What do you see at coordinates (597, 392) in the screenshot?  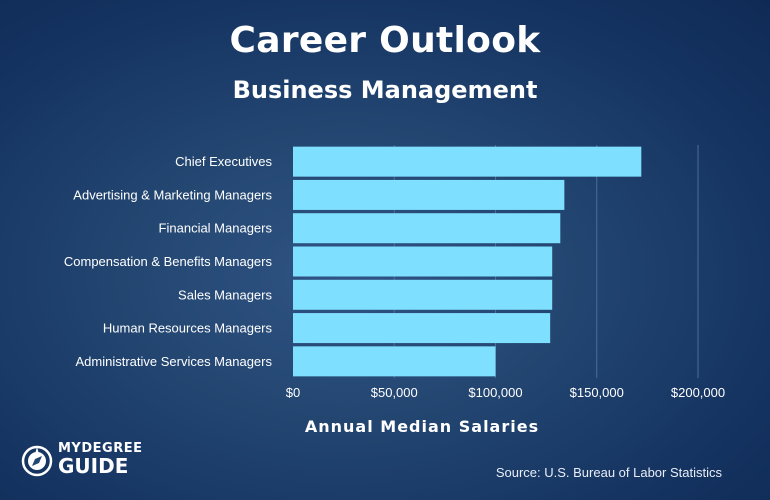 I see `x-tick-label: $150,000` at bounding box center [597, 392].